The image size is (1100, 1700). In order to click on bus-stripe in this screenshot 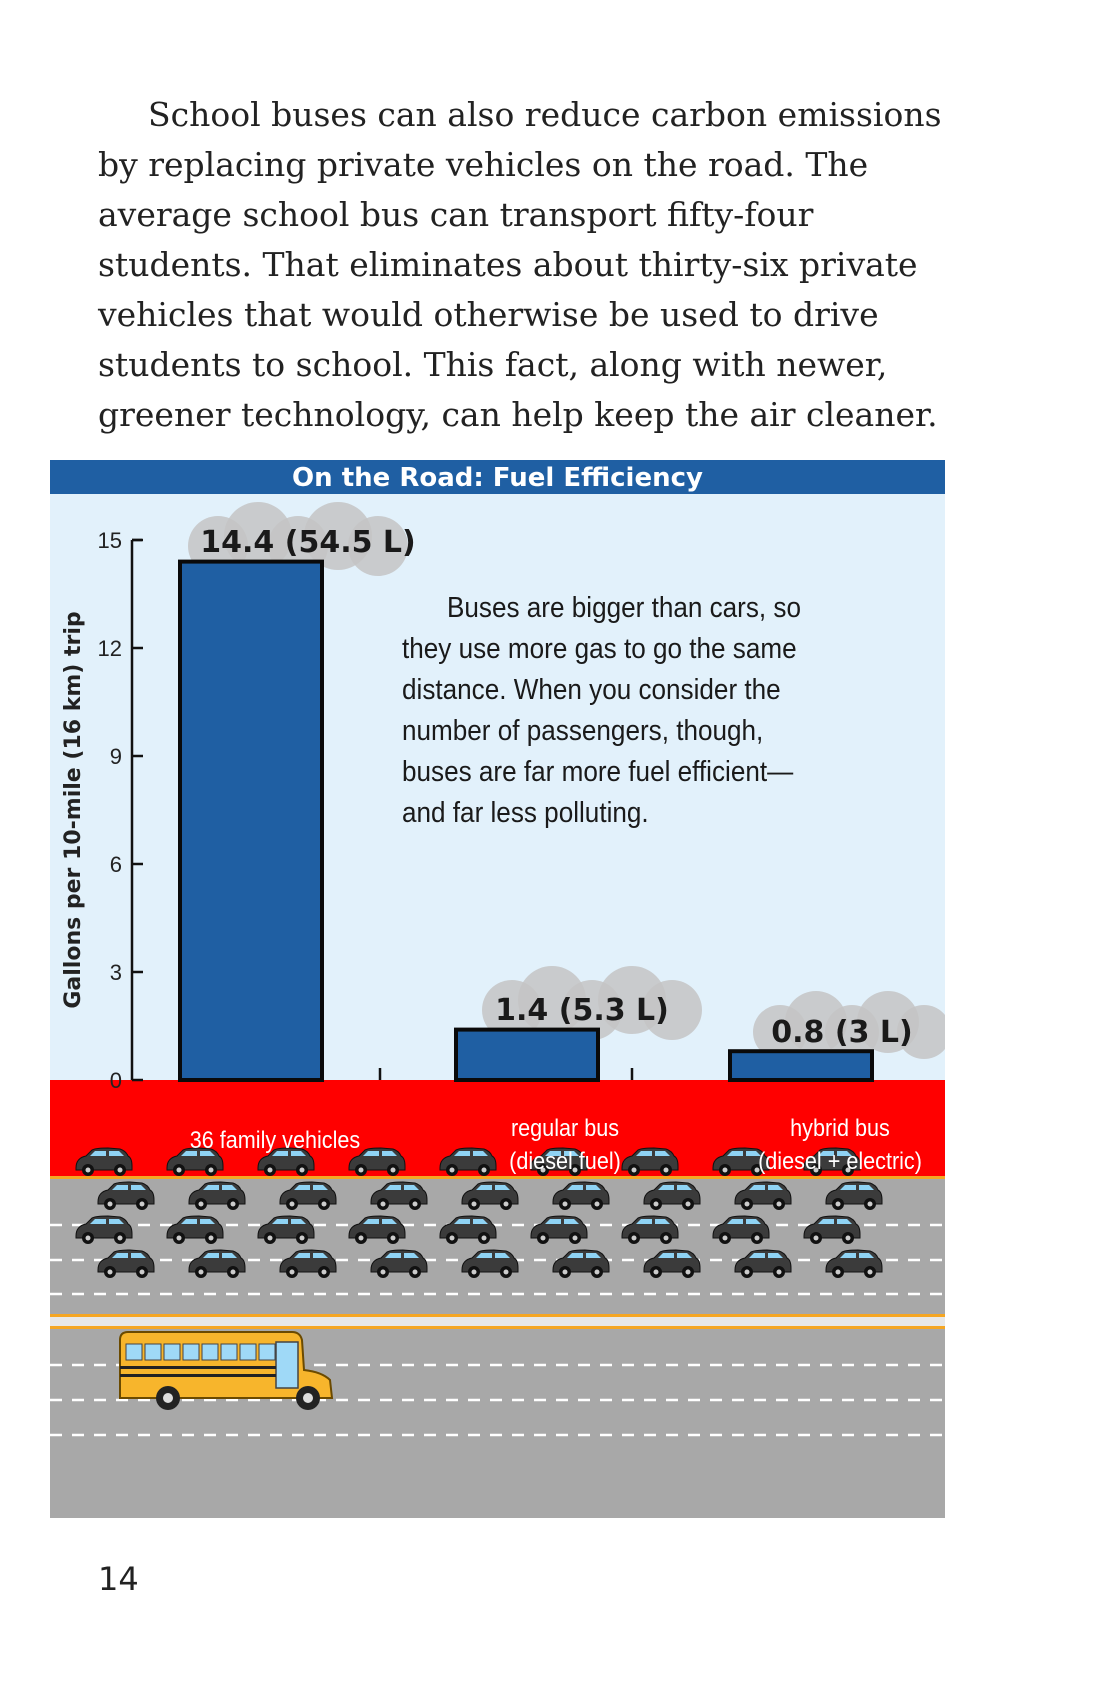, I will do `click(198, 1375)`.